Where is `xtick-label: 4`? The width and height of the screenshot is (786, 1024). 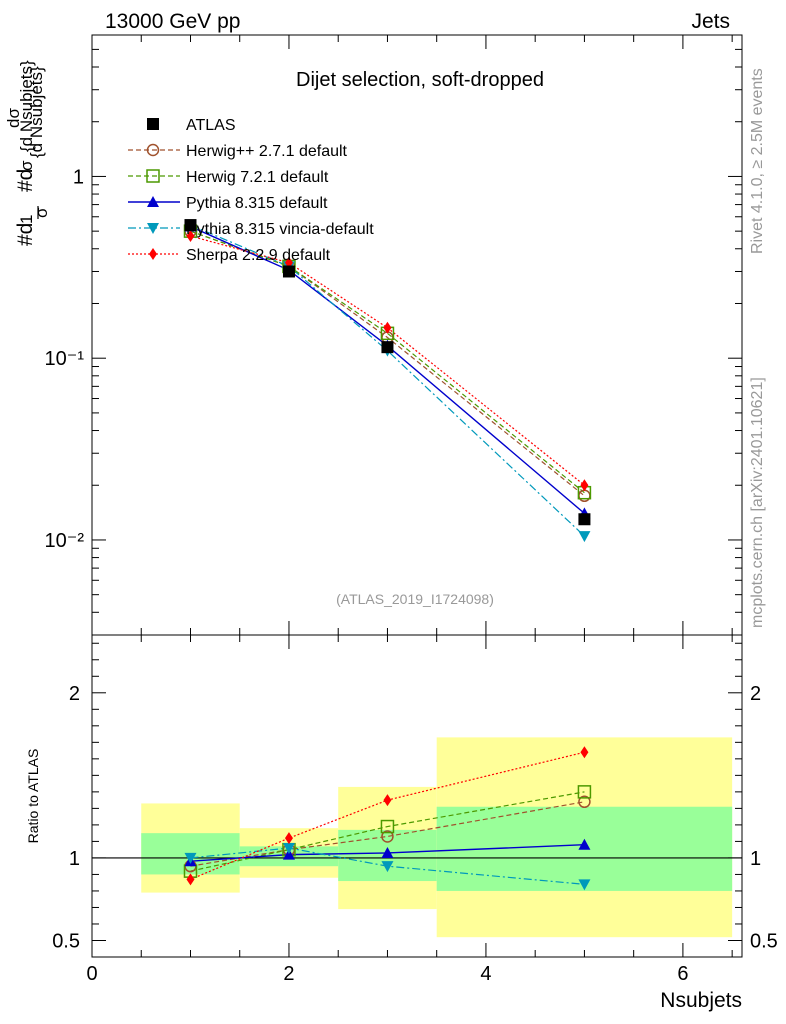
xtick-label: 4 is located at coordinates (485, 974).